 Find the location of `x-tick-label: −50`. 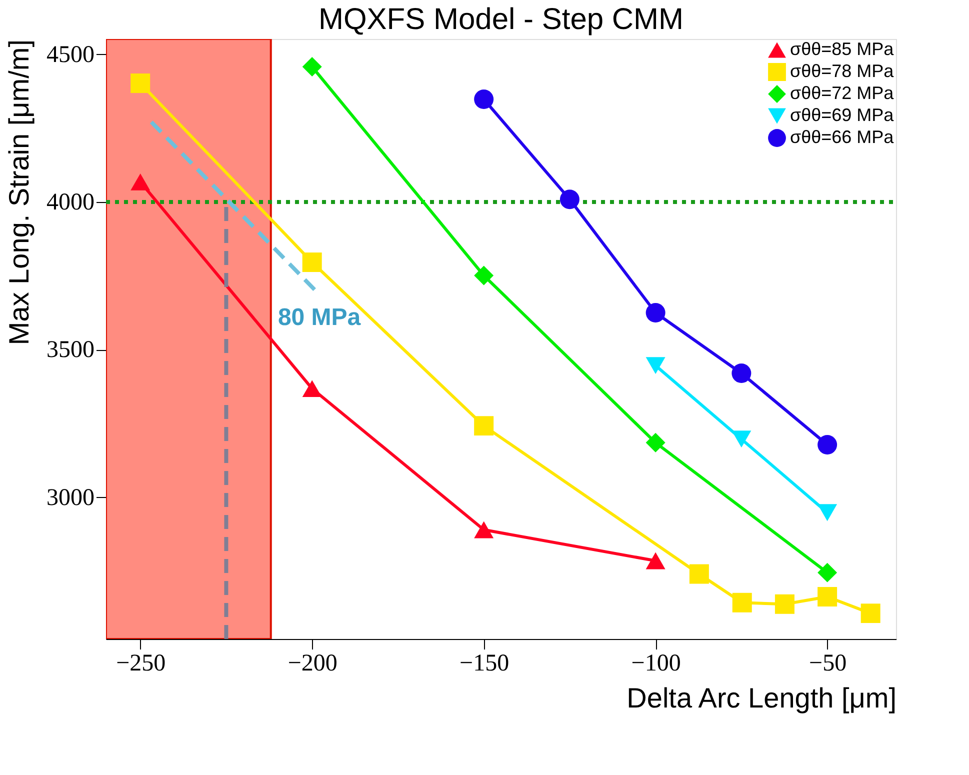

x-tick-label: −50 is located at coordinates (828, 663).